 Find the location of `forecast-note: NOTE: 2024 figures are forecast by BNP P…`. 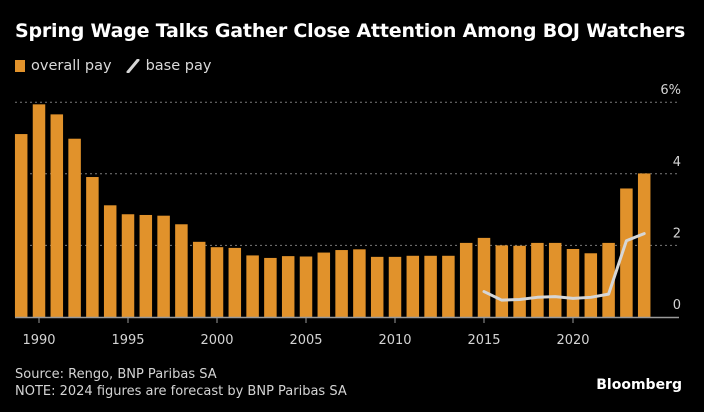

forecast-note: NOTE: 2024 figures are forecast by BNP P… is located at coordinates (181, 391).